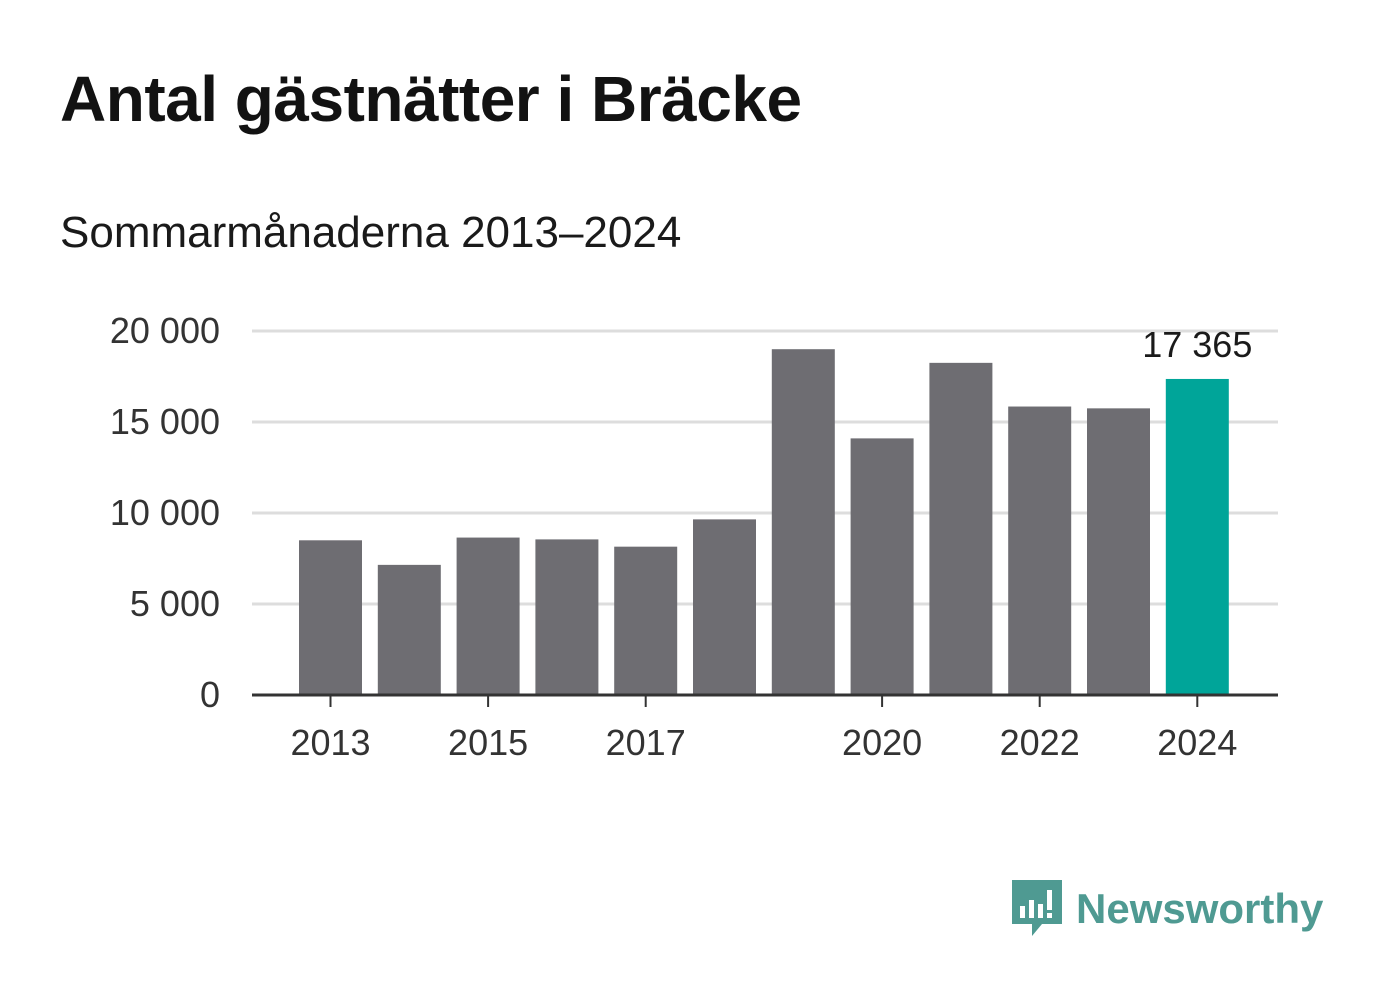  What do you see at coordinates (165, 421) in the screenshot?
I see `y-tick-label: 15 000` at bounding box center [165, 421].